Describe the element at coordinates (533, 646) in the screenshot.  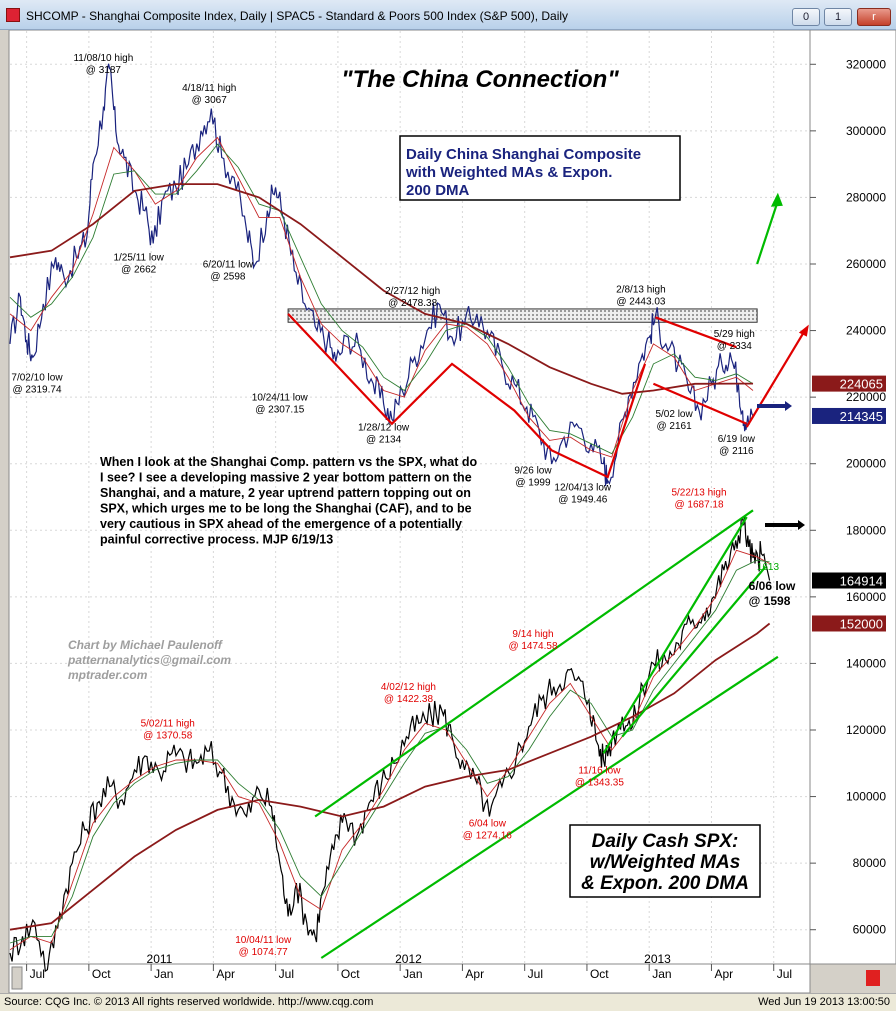
I see `annotation-label: @ 1474.58` at that location.